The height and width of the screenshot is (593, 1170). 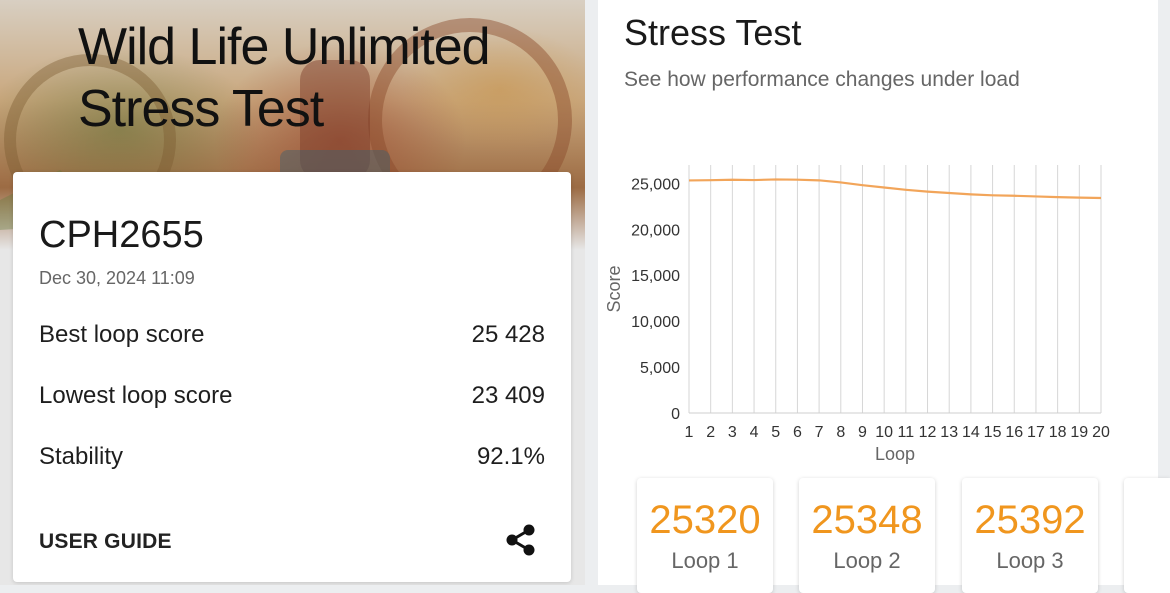 I want to click on x-tick-label: 20, so click(x=1101, y=432).